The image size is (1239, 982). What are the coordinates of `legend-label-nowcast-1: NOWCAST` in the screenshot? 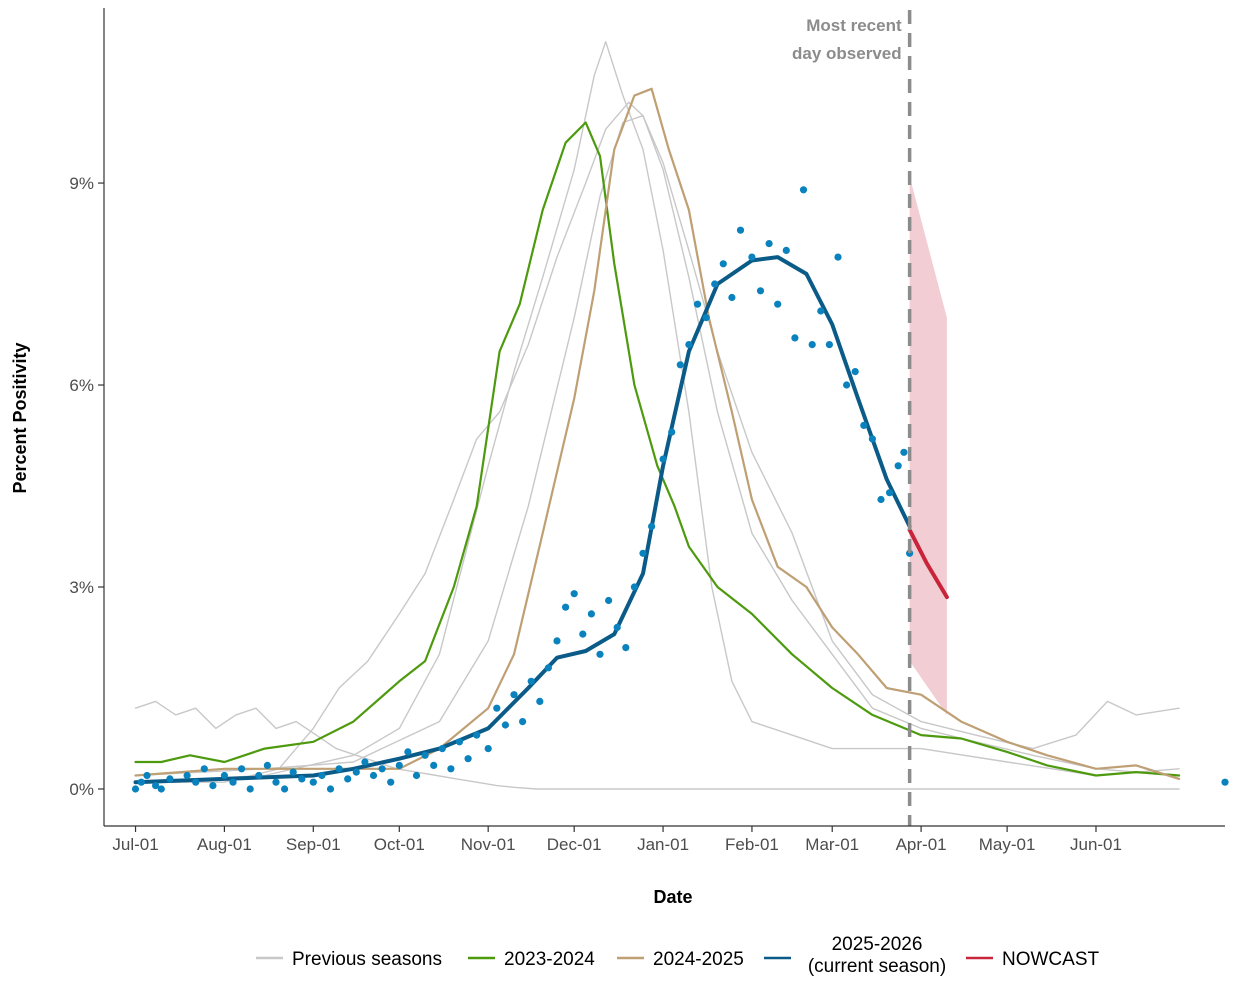 It's located at (1051, 959).